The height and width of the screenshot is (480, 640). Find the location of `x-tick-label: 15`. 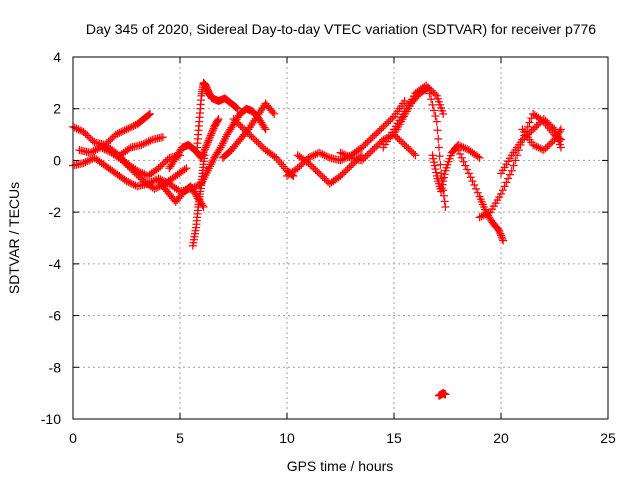

x-tick-label: 15 is located at coordinates (394, 438).